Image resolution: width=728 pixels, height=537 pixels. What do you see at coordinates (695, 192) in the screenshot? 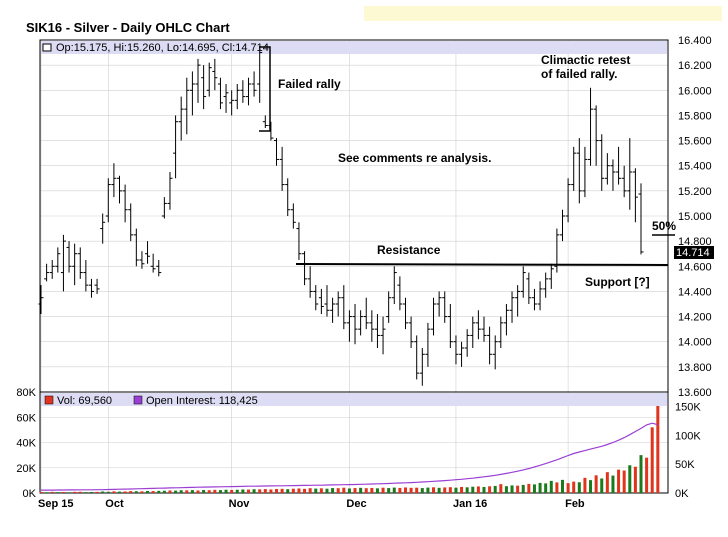
I see `price-tick-label: 15.200` at bounding box center [695, 192].